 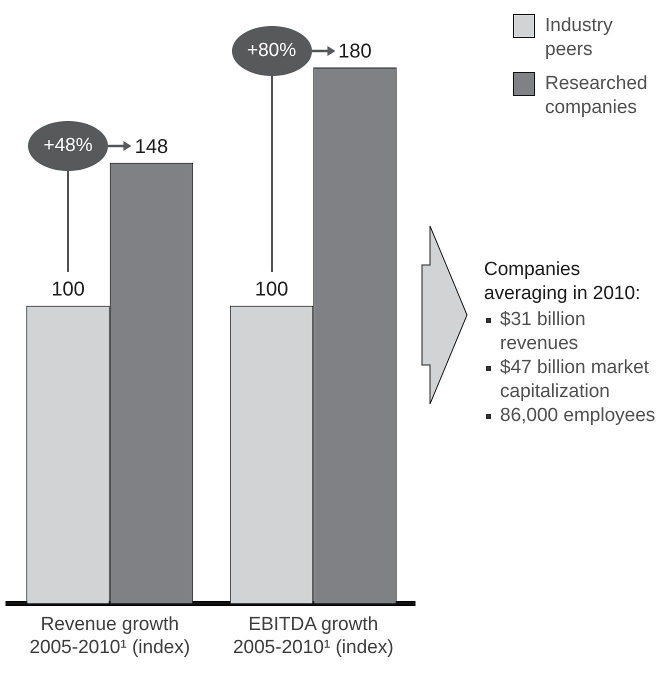 I want to click on legend-label: Researched companies, so click(x=596, y=96).